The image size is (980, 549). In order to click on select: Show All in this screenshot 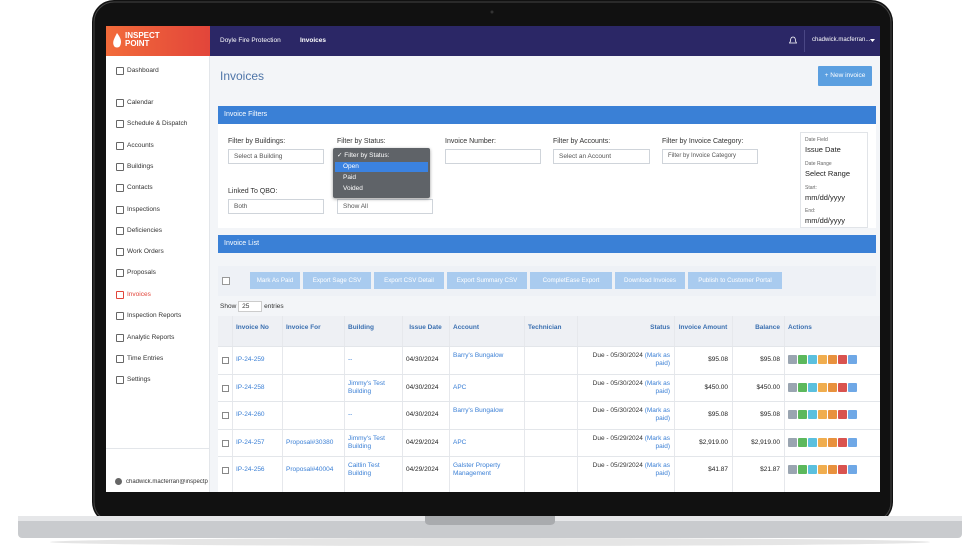, I will do `click(385, 206)`.